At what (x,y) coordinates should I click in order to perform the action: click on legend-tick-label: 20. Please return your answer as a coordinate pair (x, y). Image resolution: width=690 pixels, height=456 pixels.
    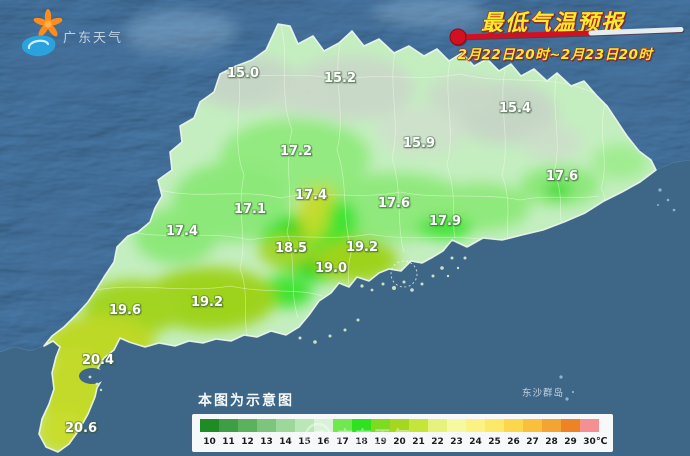
    Looking at the image, I should click on (399, 442).